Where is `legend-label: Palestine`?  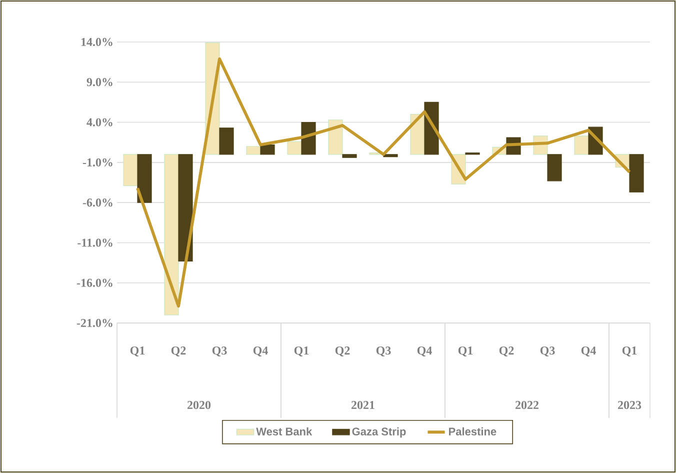
legend-label: Palestine is located at coordinates (472, 431).